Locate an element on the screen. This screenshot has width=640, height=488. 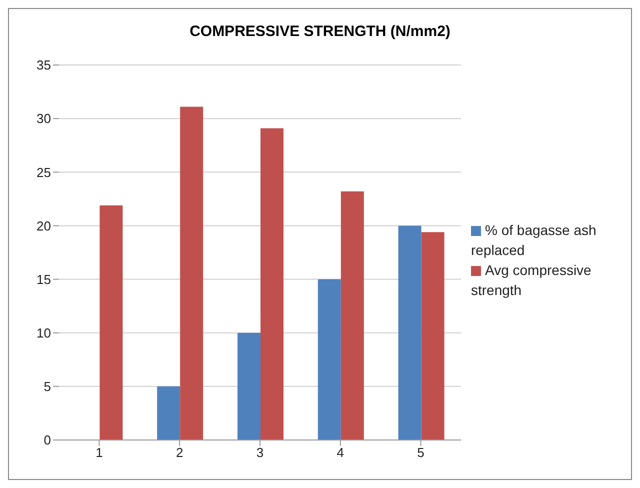
chart-title: COMPRESSIVE STRENGTH (N/mm2) is located at coordinates (320, 32).